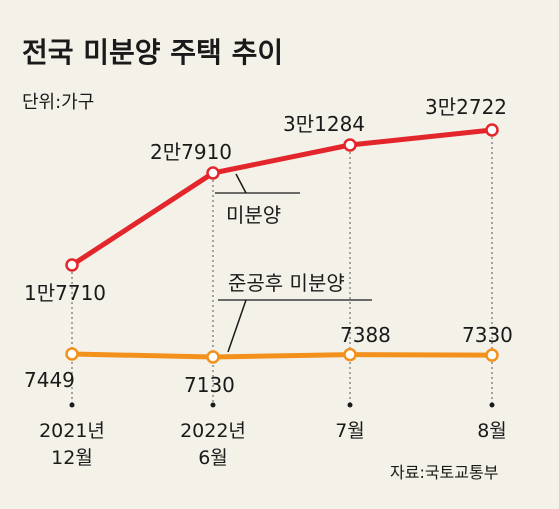 This screenshot has height=509, width=559. Describe the element at coordinates (72, 431) in the screenshot. I see `x-tick-label: 2021년` at that location.